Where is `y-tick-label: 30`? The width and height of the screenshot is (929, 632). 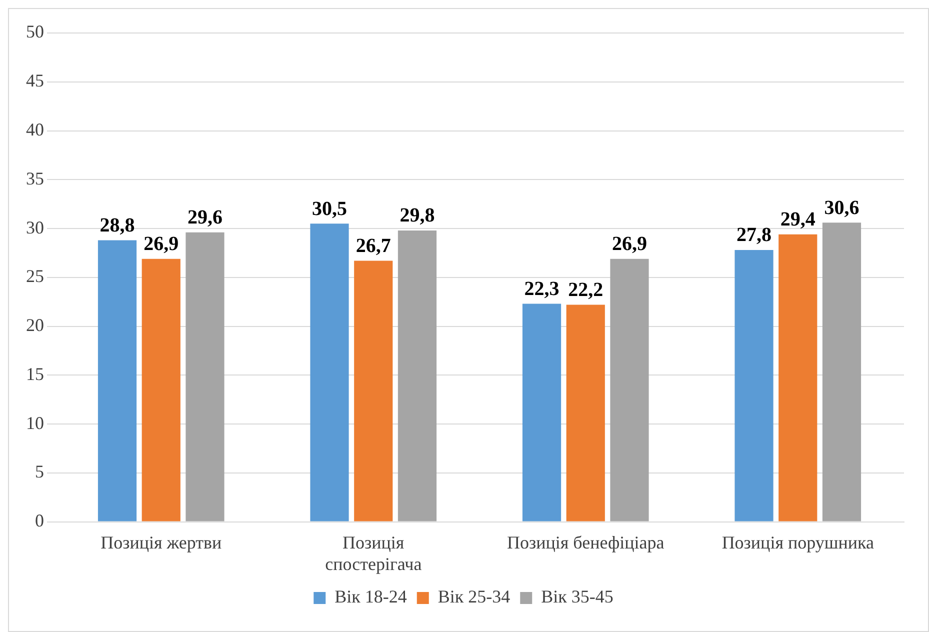
y-tick-label: 30 is located at coordinates (35, 227).